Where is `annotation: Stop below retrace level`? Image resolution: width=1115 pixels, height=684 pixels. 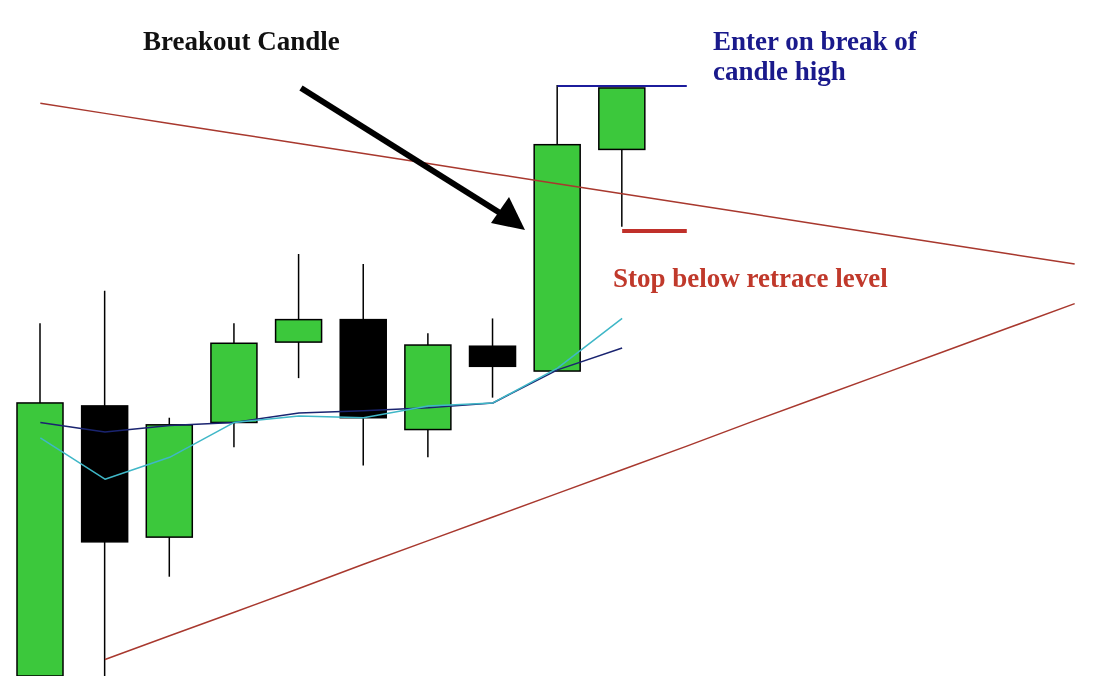
annotation: Stop below retrace level is located at coordinates (751, 278).